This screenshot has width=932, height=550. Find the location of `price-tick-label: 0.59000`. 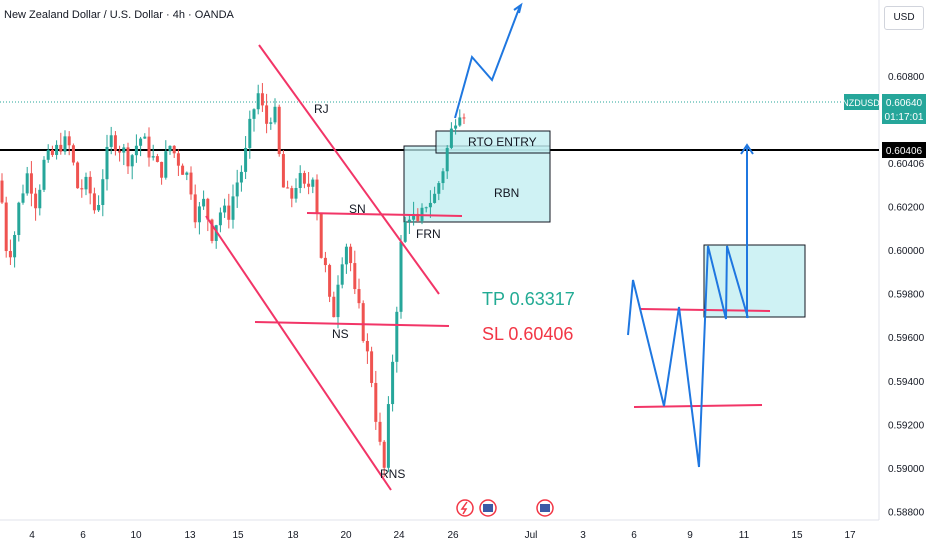

price-tick-label: 0.59000 is located at coordinates (906, 469).